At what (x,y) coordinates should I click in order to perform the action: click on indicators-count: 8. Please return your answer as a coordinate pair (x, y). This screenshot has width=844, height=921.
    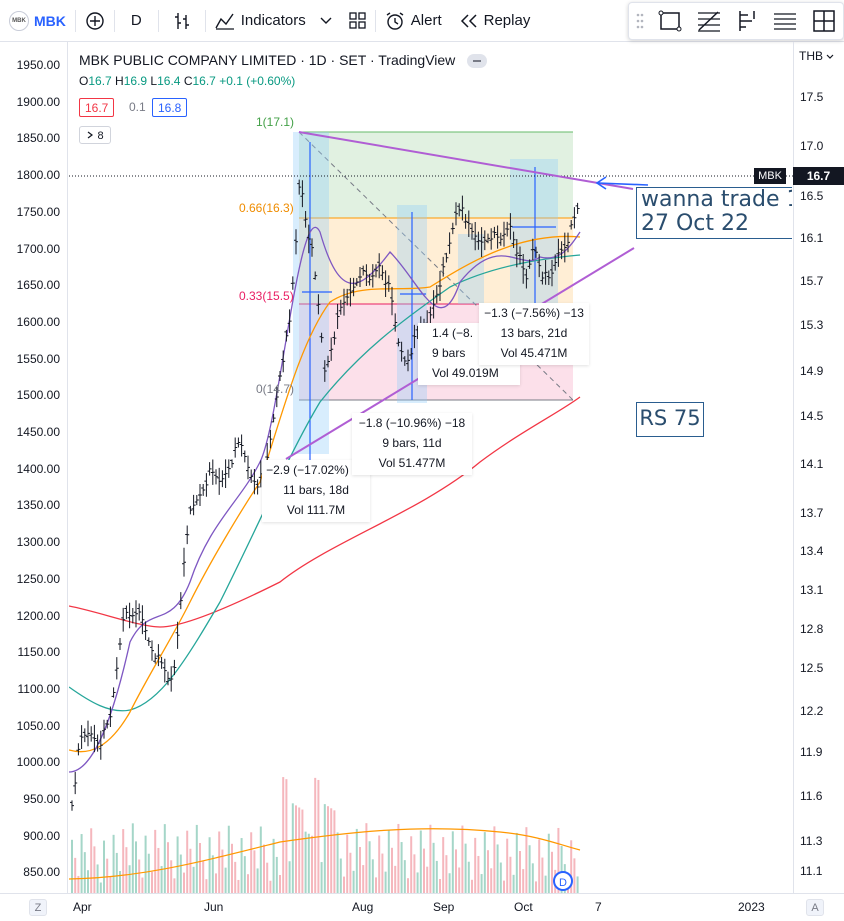
    Looking at the image, I should click on (100, 136).